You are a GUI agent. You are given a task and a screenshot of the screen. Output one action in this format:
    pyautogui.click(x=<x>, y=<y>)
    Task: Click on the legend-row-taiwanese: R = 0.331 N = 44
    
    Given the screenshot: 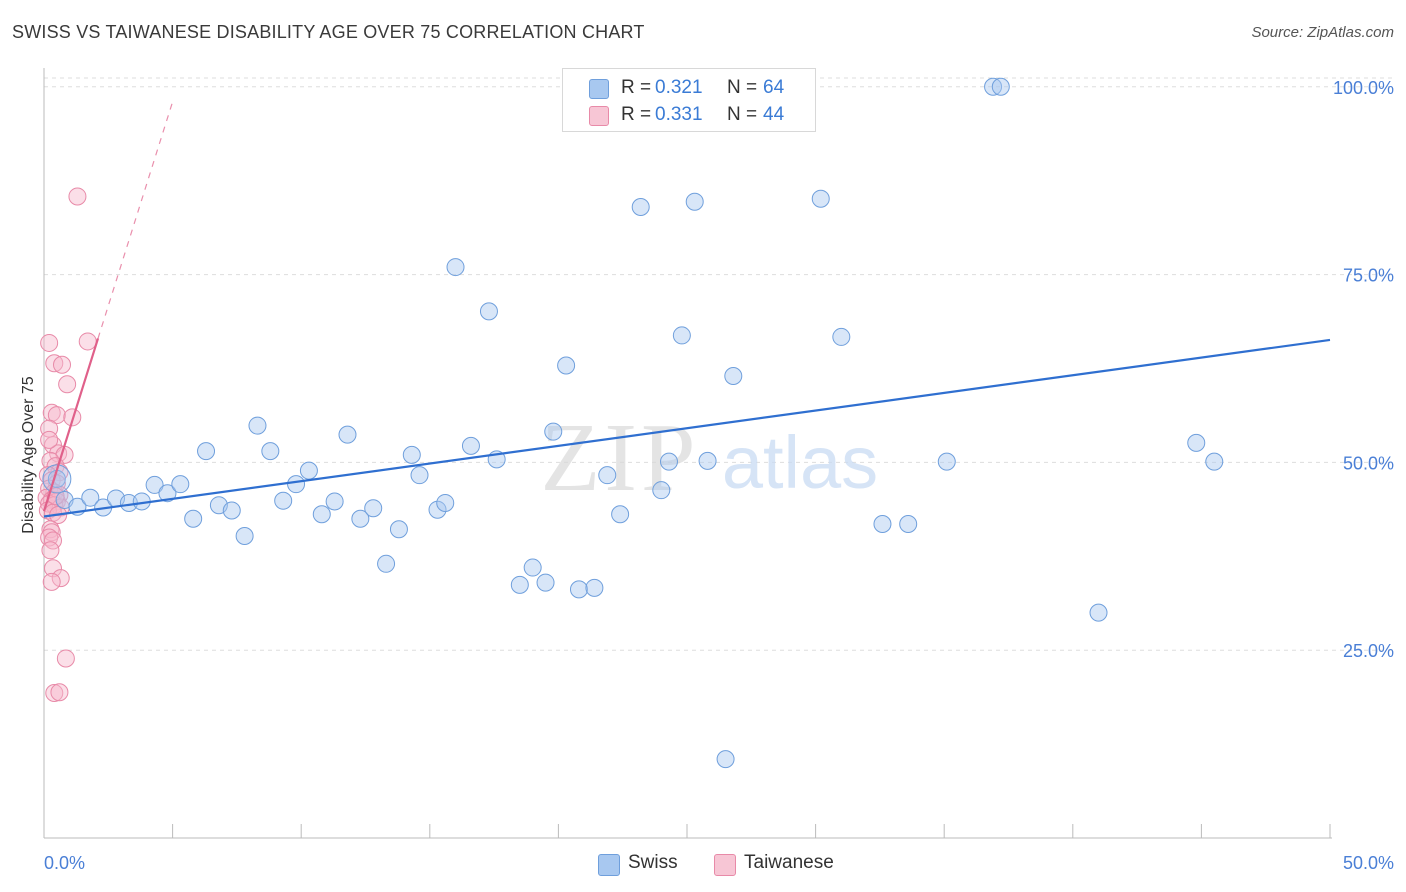 What is the action you would take?
    pyautogui.click(x=689, y=116)
    